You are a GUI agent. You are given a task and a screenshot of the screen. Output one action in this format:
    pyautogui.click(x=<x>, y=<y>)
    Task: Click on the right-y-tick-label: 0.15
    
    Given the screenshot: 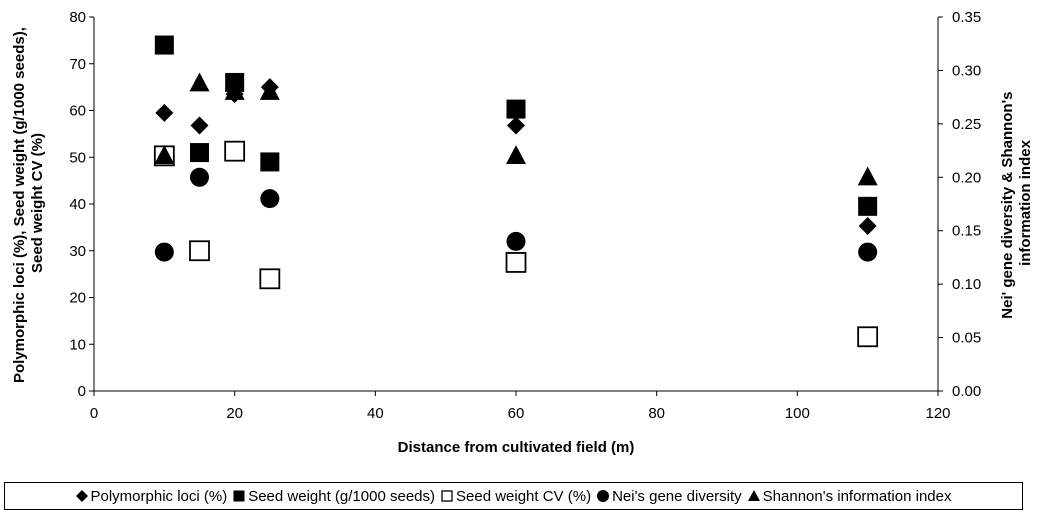 What is the action you would take?
    pyautogui.click(x=966, y=231)
    